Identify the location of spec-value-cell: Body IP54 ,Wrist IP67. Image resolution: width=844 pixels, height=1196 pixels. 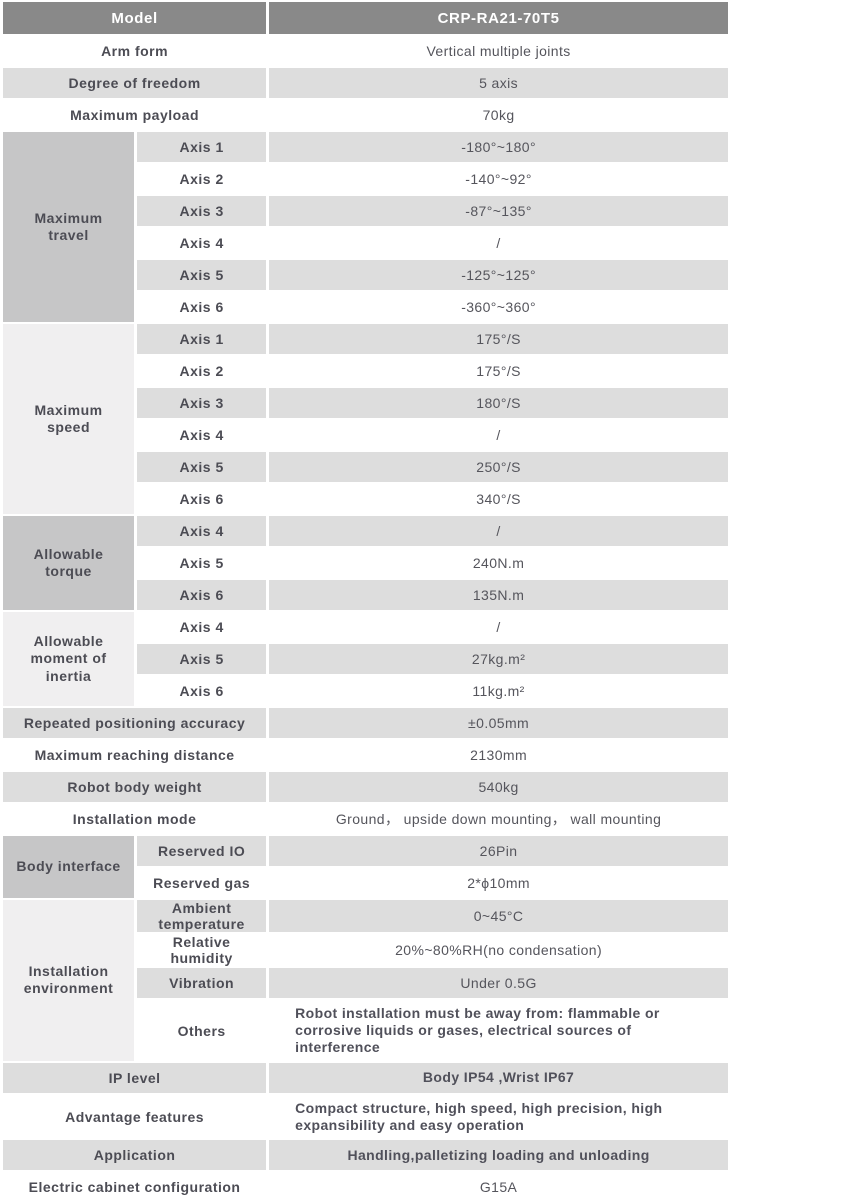
(498, 1077).